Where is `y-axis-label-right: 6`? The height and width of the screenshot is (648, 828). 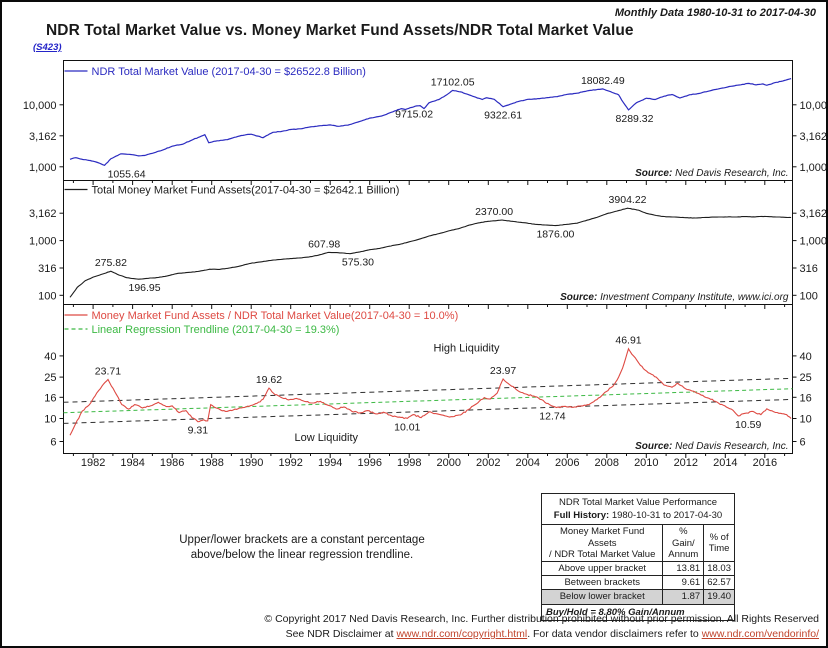 y-axis-label-right: 6 is located at coordinates (803, 443).